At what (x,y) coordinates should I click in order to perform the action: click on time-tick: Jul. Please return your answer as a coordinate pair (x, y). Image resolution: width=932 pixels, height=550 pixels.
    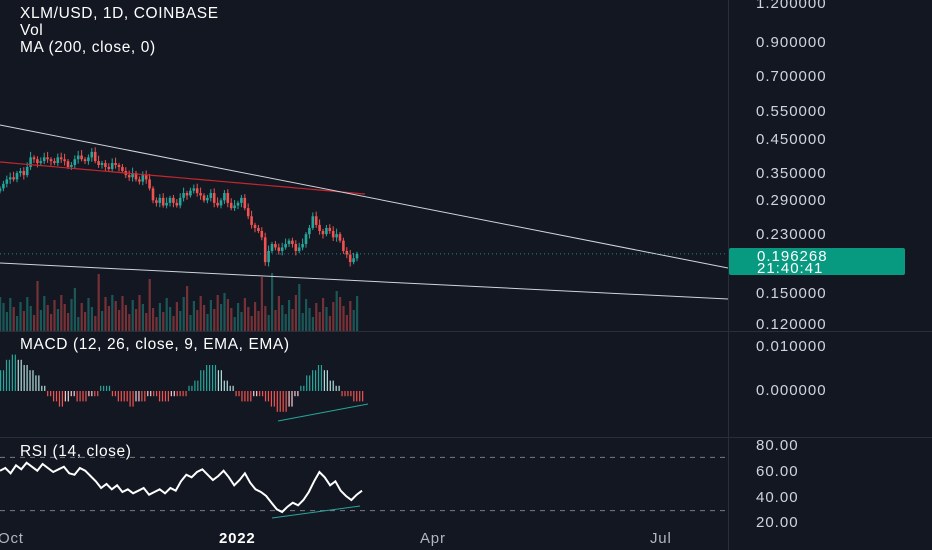
    Looking at the image, I should click on (661, 538).